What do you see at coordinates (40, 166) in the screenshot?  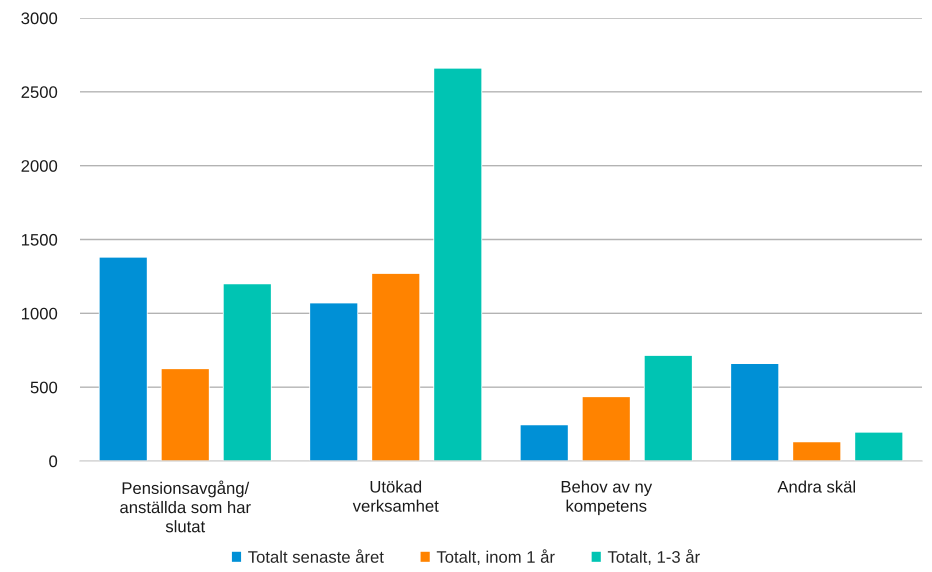 I see `y-tick-label: 2000` at bounding box center [40, 166].